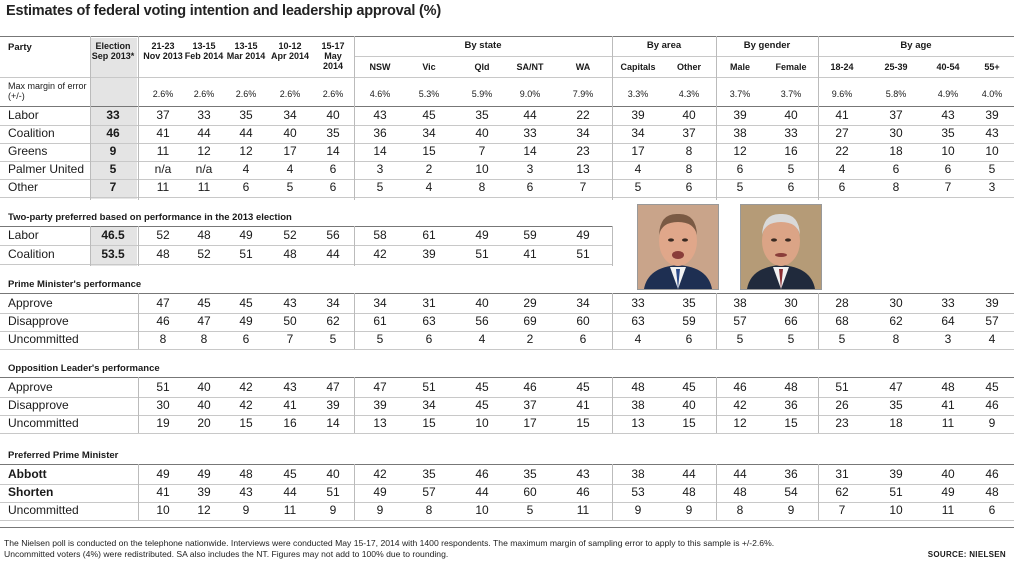 The width and height of the screenshot is (1014, 562). What do you see at coordinates (482, 169) in the screenshot?
I see `table-cell: 10` at bounding box center [482, 169].